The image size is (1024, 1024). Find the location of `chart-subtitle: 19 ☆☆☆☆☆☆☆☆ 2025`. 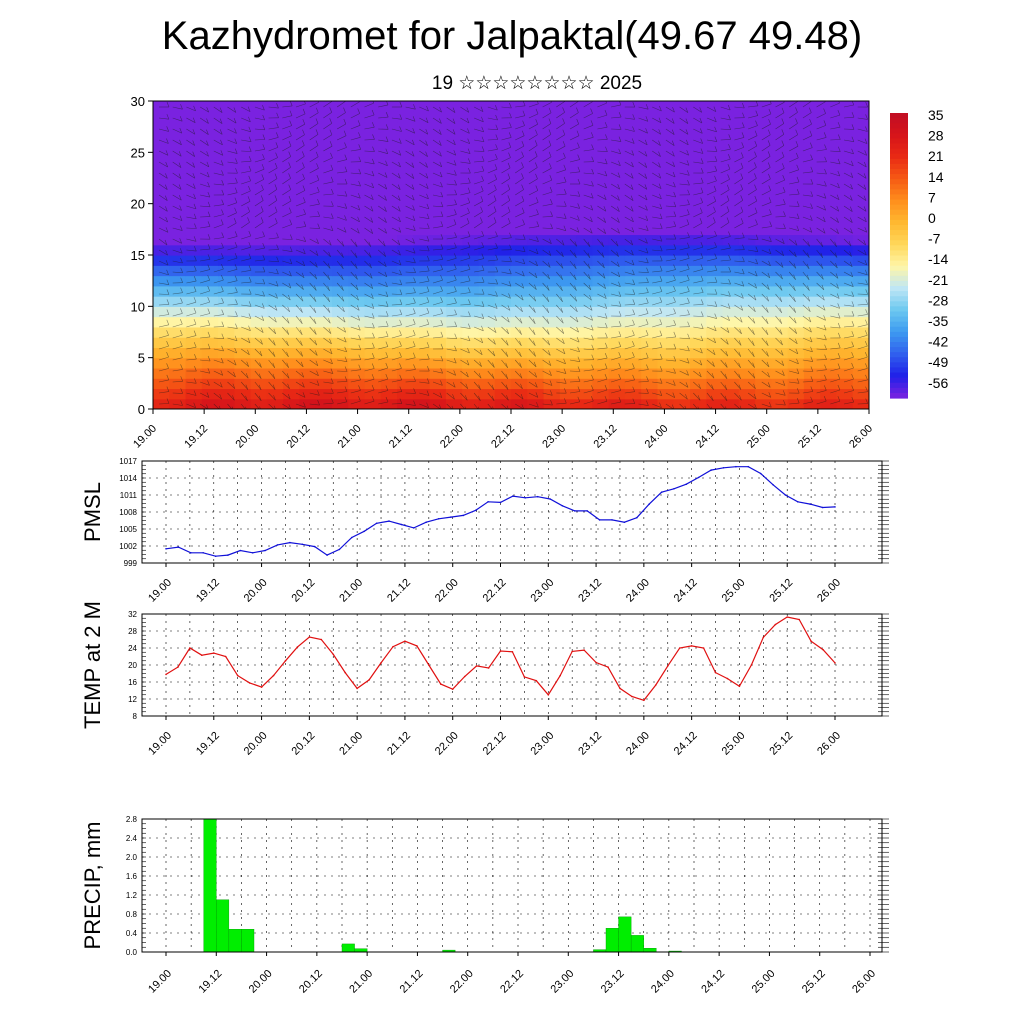

chart-subtitle: 19 ☆☆☆☆☆☆☆☆ 2025 is located at coordinates (537, 83).